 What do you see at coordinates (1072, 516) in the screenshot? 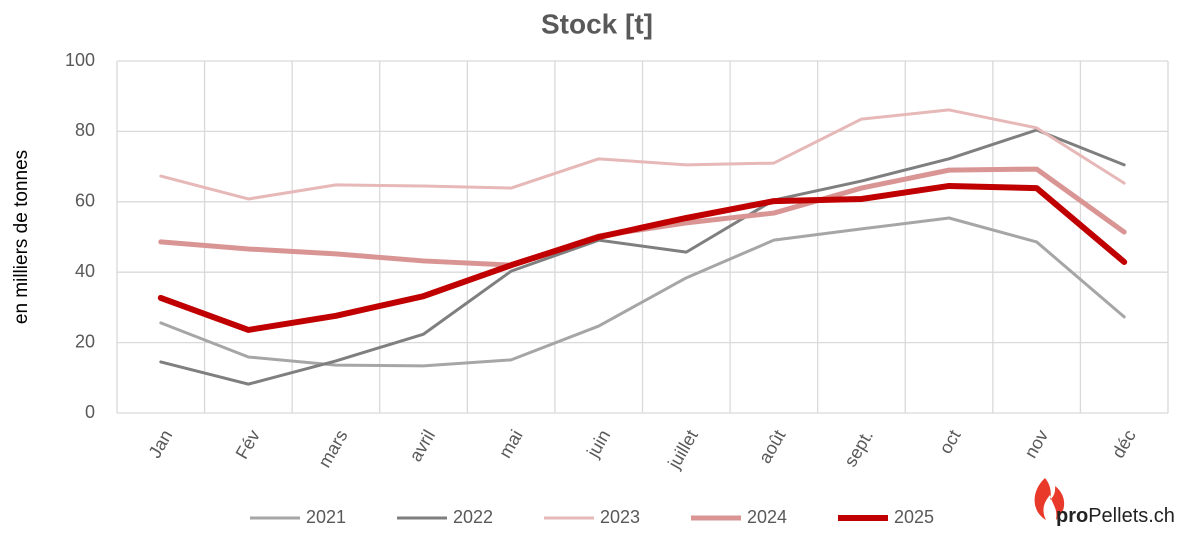
I see `logo-bold: pro` at bounding box center [1072, 516].